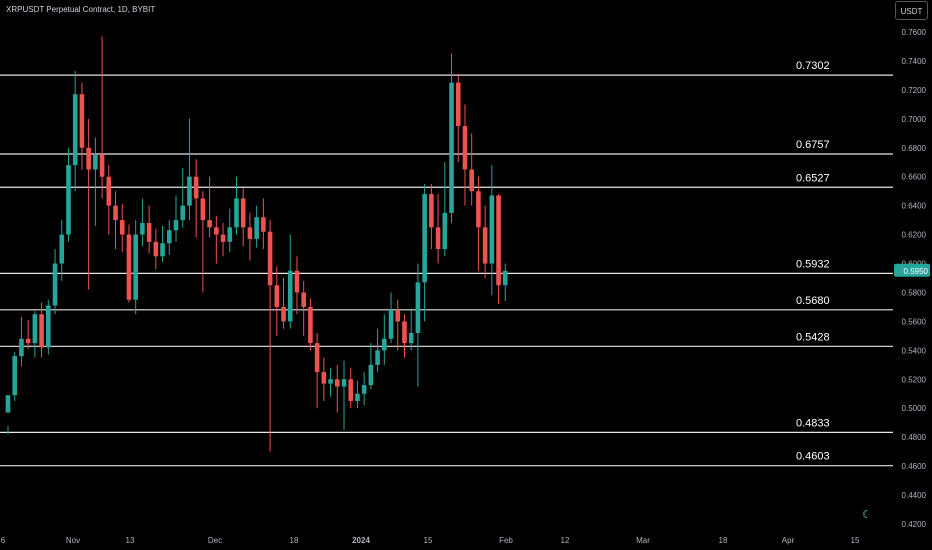 The height and width of the screenshot is (550, 932). What do you see at coordinates (914, 119) in the screenshot?
I see `y-tick-label: 0.7000` at bounding box center [914, 119].